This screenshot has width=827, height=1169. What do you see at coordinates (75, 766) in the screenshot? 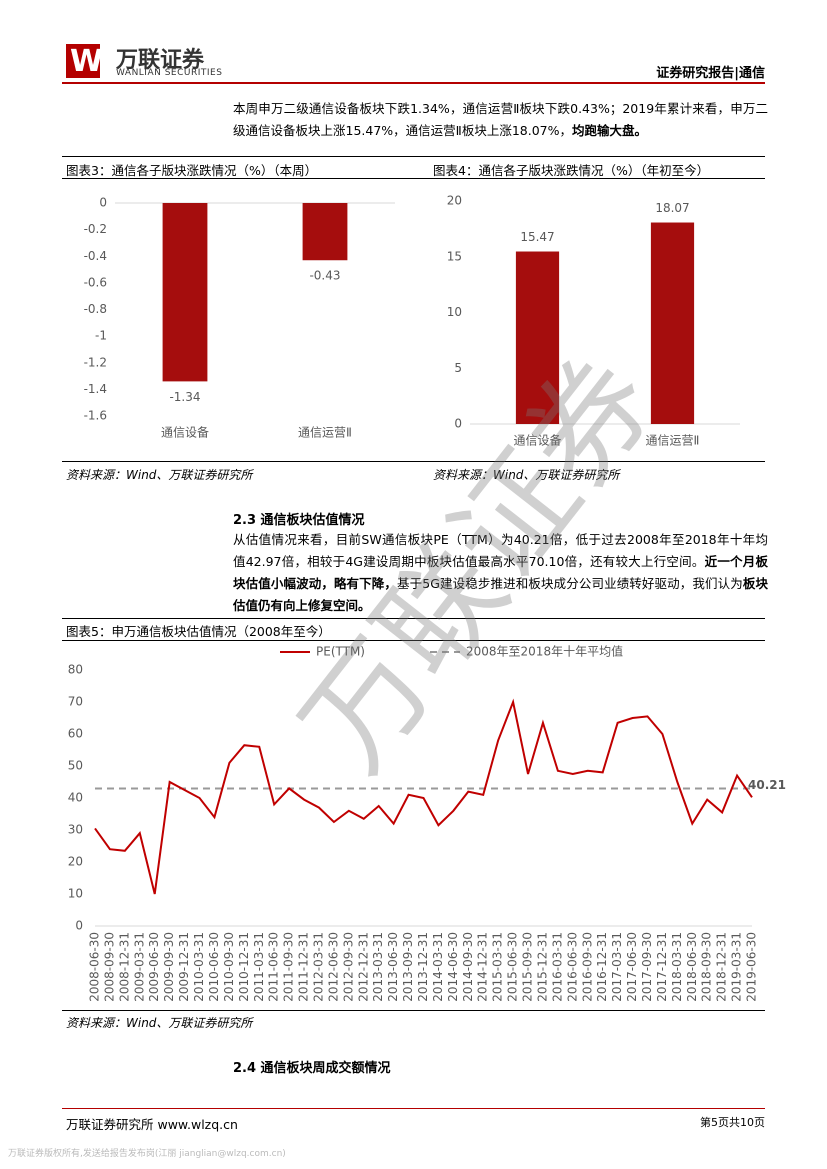
I see `y-tick-label: 50` at bounding box center [75, 766].